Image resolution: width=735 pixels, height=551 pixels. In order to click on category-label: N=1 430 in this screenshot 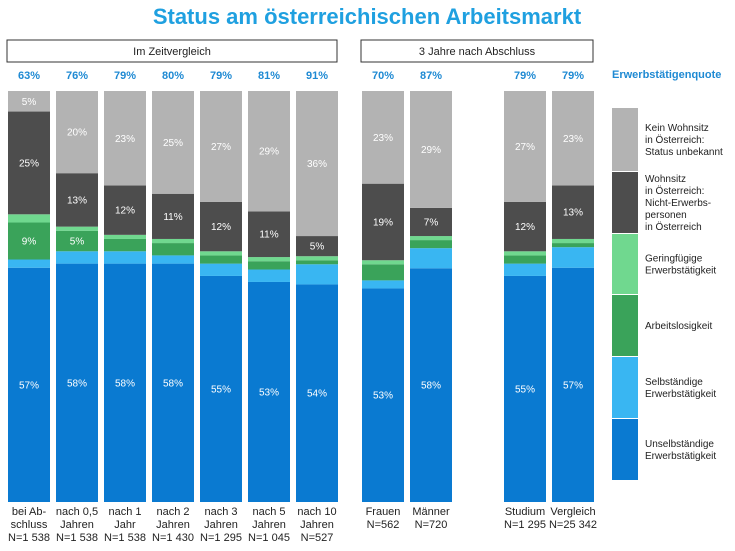, I will do `click(173, 538)`.